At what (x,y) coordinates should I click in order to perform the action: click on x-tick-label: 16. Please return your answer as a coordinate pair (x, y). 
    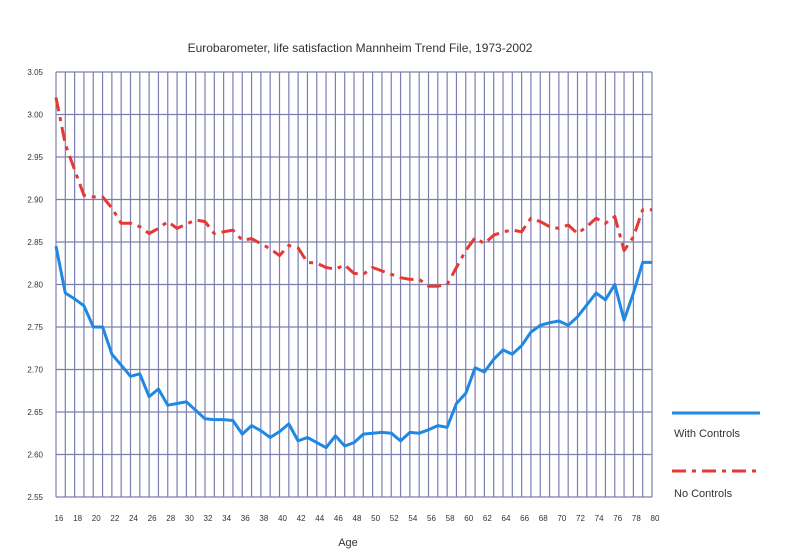
    Looking at the image, I should click on (59, 518).